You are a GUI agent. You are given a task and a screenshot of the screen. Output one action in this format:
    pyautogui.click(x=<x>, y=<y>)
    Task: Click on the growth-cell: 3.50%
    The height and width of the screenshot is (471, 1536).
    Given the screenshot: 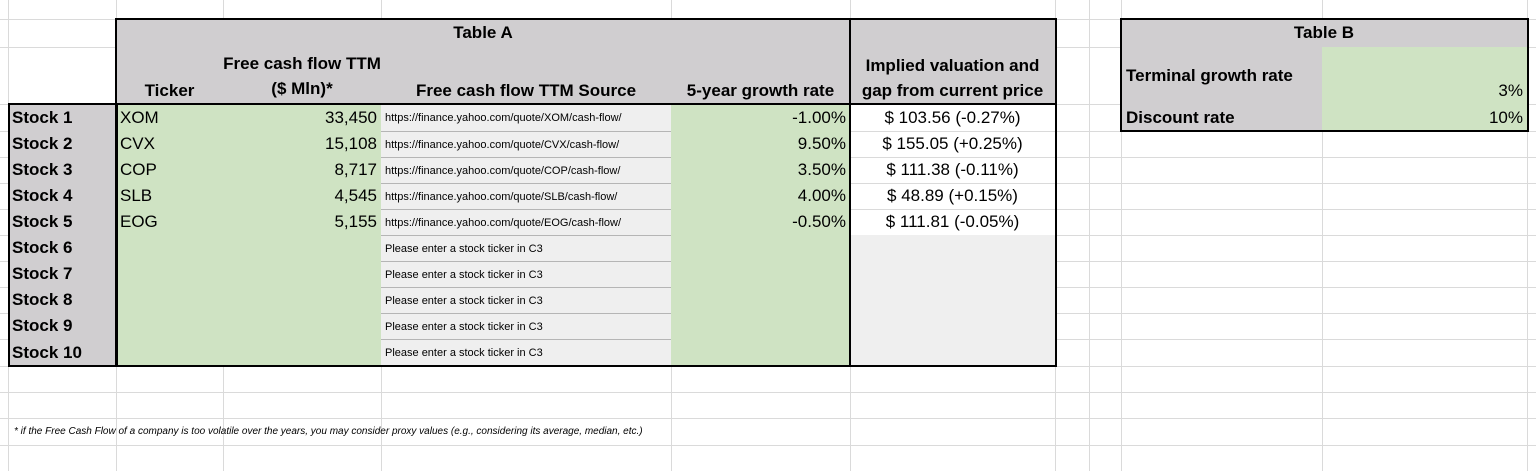 What is the action you would take?
    pyautogui.click(x=760, y=170)
    